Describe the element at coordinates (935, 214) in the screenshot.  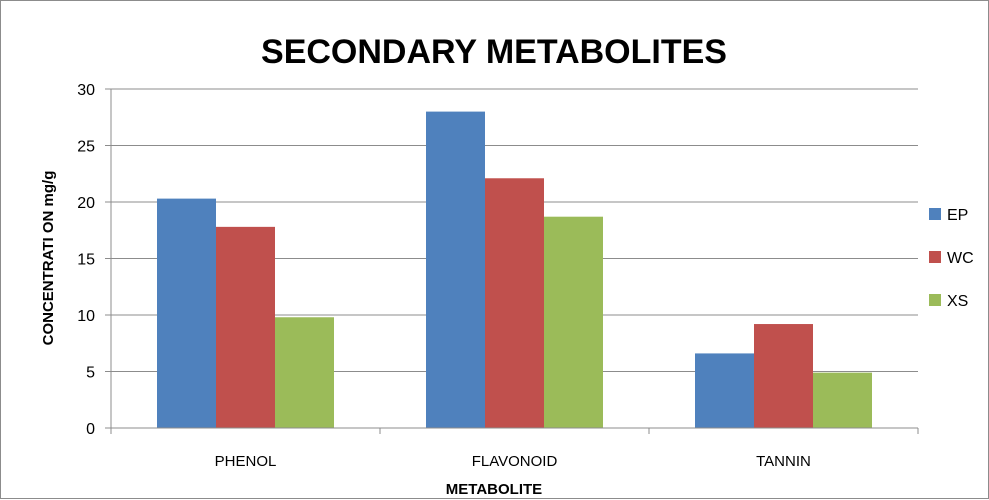
I see `legend-swatch-ep` at that location.